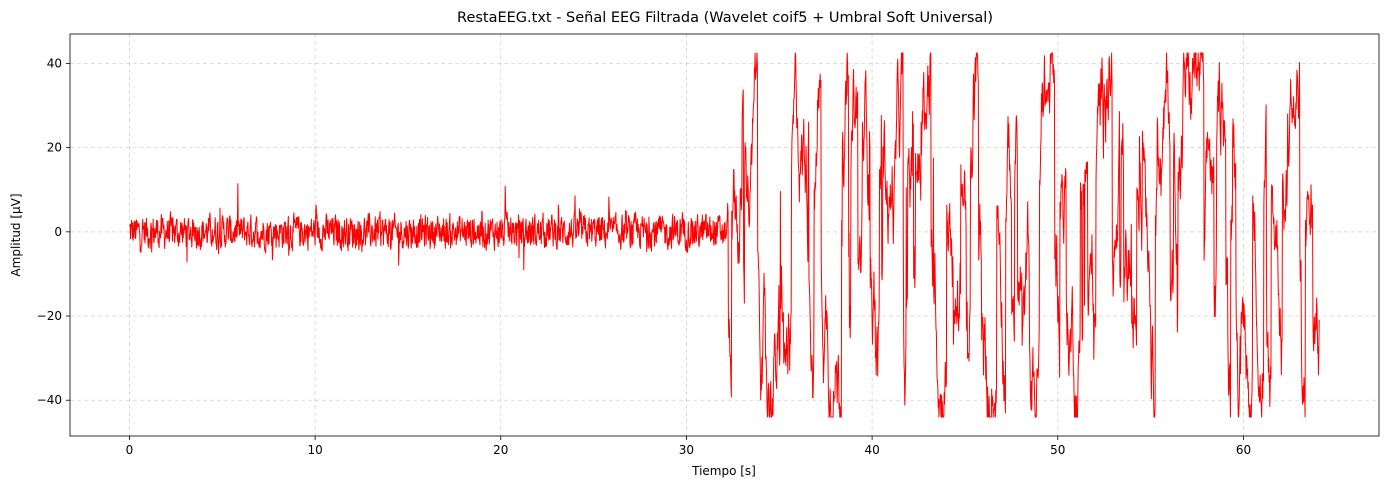  I want to click on y-tick-label: 40, so click(54, 63).